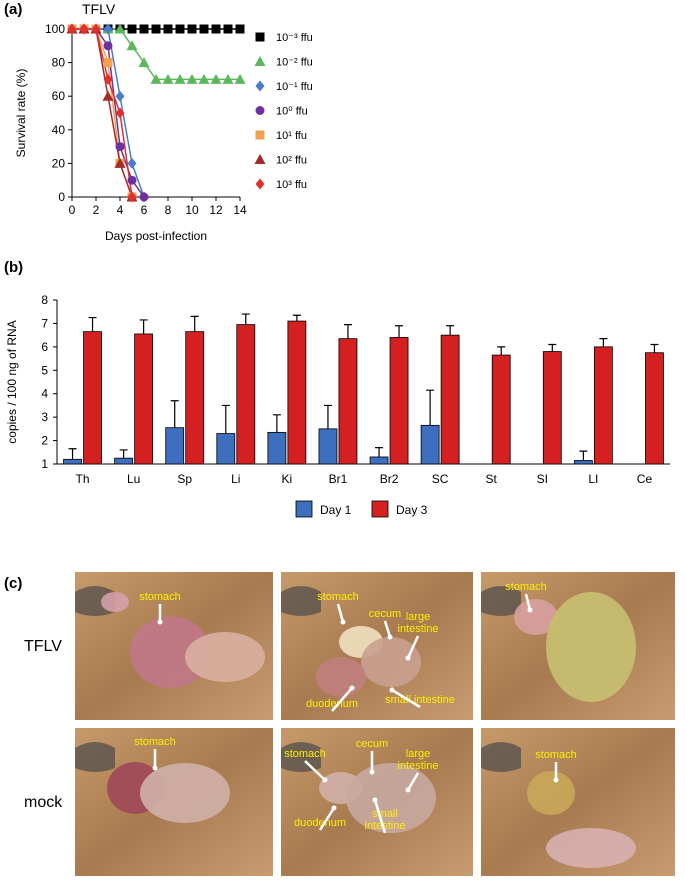 The width and height of the screenshot is (685, 883). I want to click on y-tick-label: 3, so click(44, 417).